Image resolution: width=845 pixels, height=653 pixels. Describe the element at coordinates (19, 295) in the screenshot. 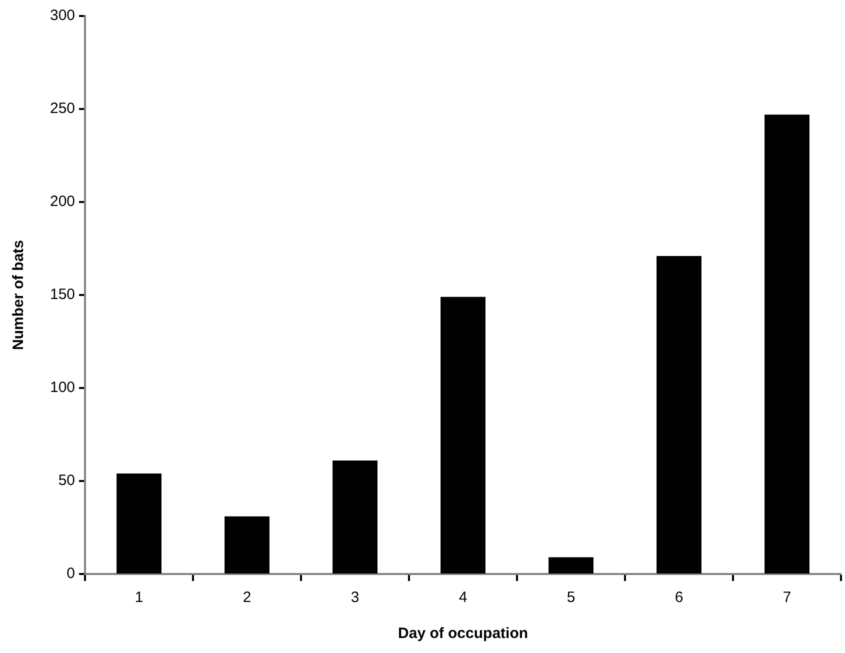

I see `y-axis-title: Number of bats` at that location.